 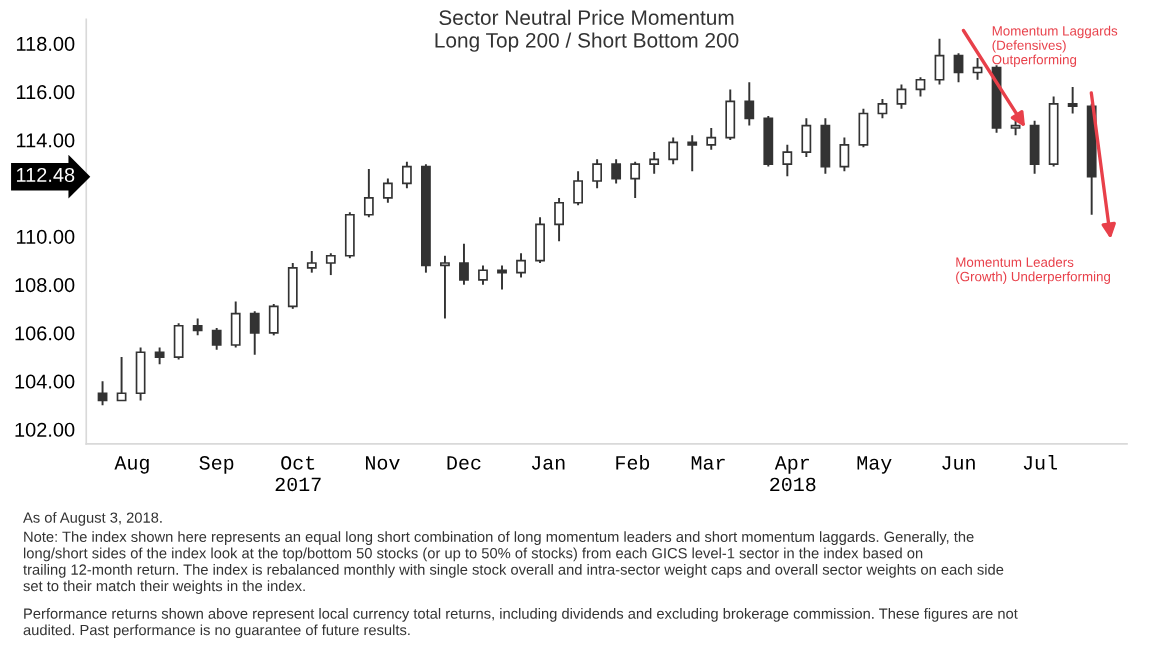 What do you see at coordinates (874, 465) in the screenshot?
I see `x-tick-label: May` at bounding box center [874, 465].